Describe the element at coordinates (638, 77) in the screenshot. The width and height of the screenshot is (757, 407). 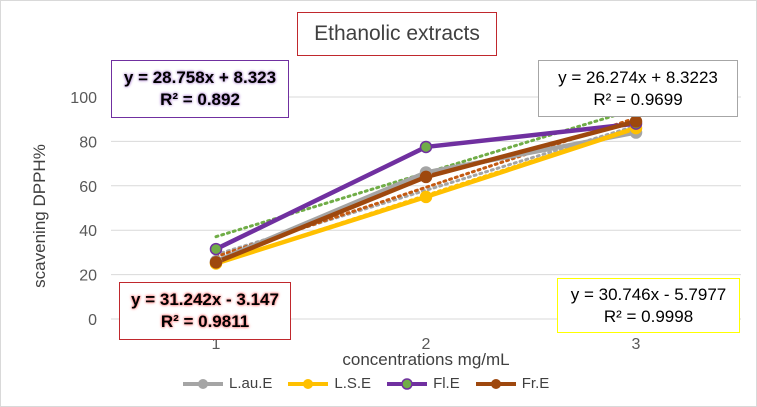
I see `equation-text: y = 26.274x + 8.3223` at that location.